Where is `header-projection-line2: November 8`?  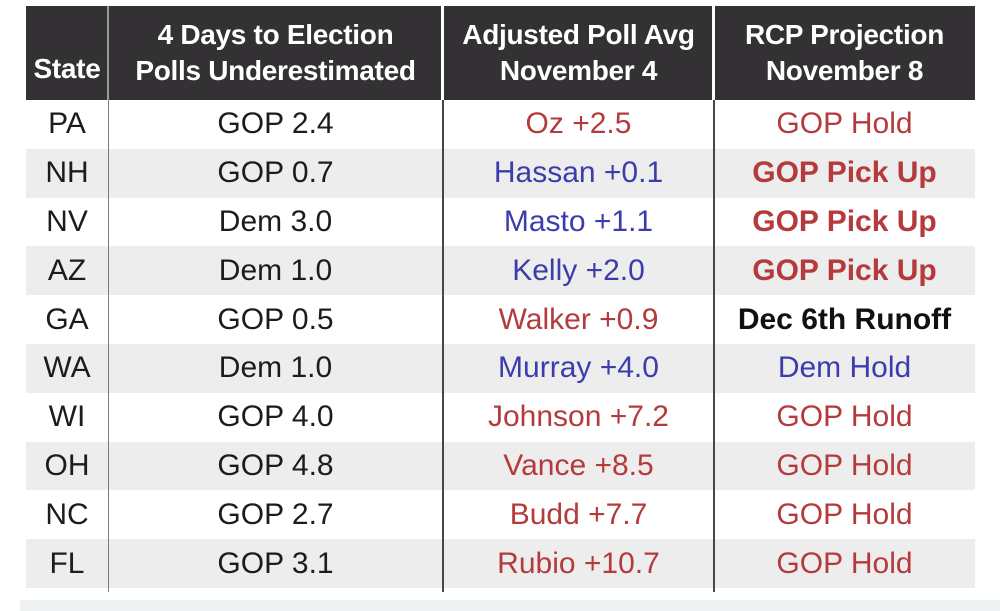
header-projection-line2: November 8 is located at coordinates (844, 70).